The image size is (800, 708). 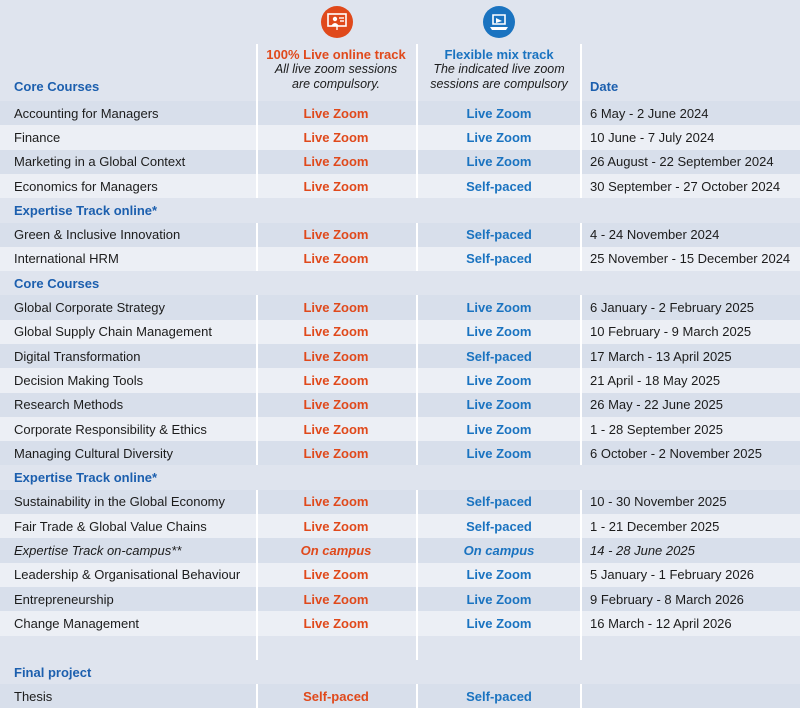 What do you see at coordinates (672, 308) in the screenshot?
I see `course-dates: 6 January - 2 February 2025` at bounding box center [672, 308].